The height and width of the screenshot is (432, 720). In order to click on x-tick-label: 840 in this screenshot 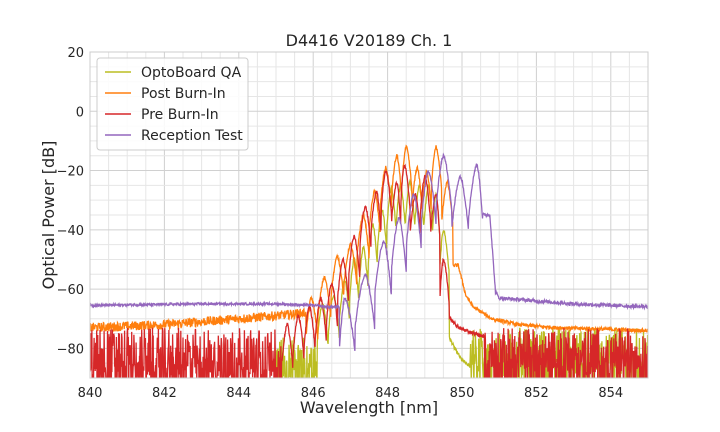, I will do `click(90, 393)`.